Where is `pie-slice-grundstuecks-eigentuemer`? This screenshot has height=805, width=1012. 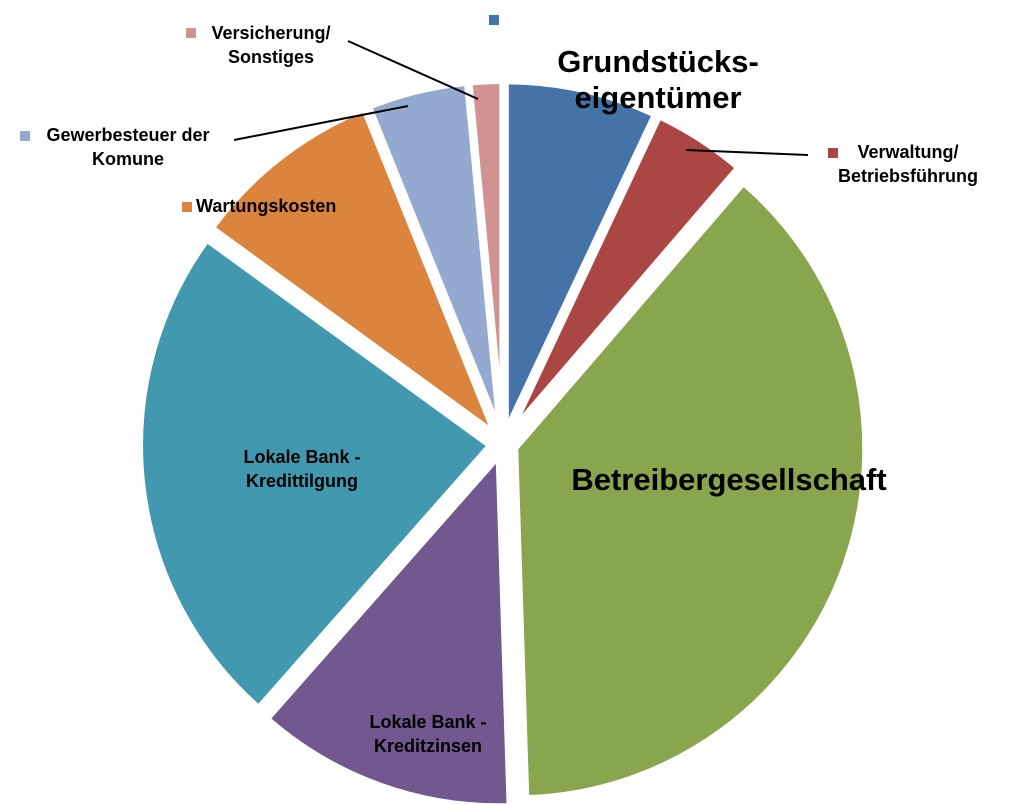
pie-slice-grundstuecks-eigentuemer is located at coordinates (580, 255).